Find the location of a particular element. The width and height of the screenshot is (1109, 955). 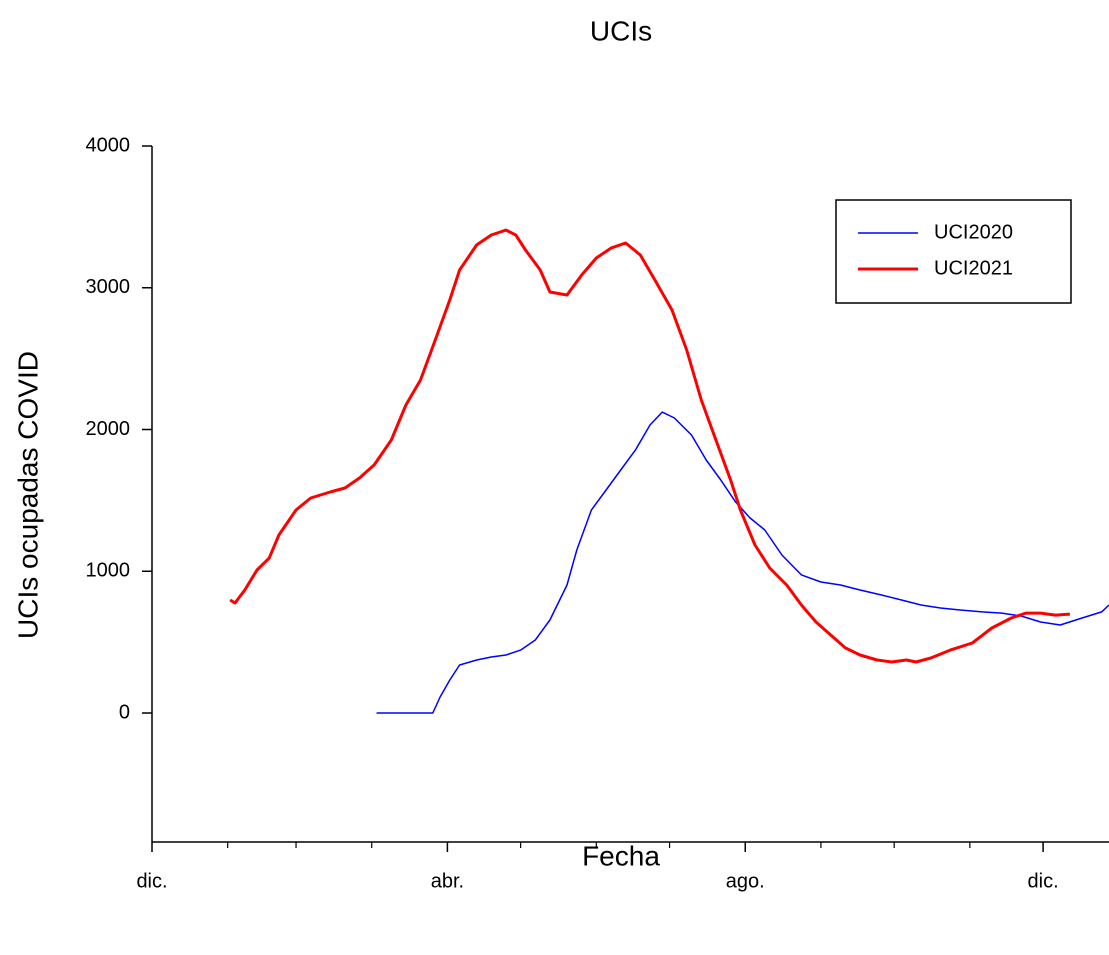

y-tick-label: 4000 is located at coordinates (108, 145).